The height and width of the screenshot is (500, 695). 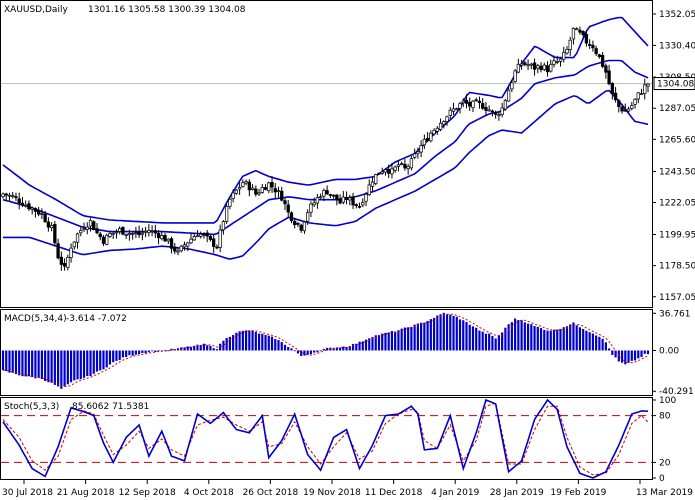 What do you see at coordinates (674, 84) in the screenshot?
I see `current-price-marker: 1304.08` at bounding box center [674, 84].